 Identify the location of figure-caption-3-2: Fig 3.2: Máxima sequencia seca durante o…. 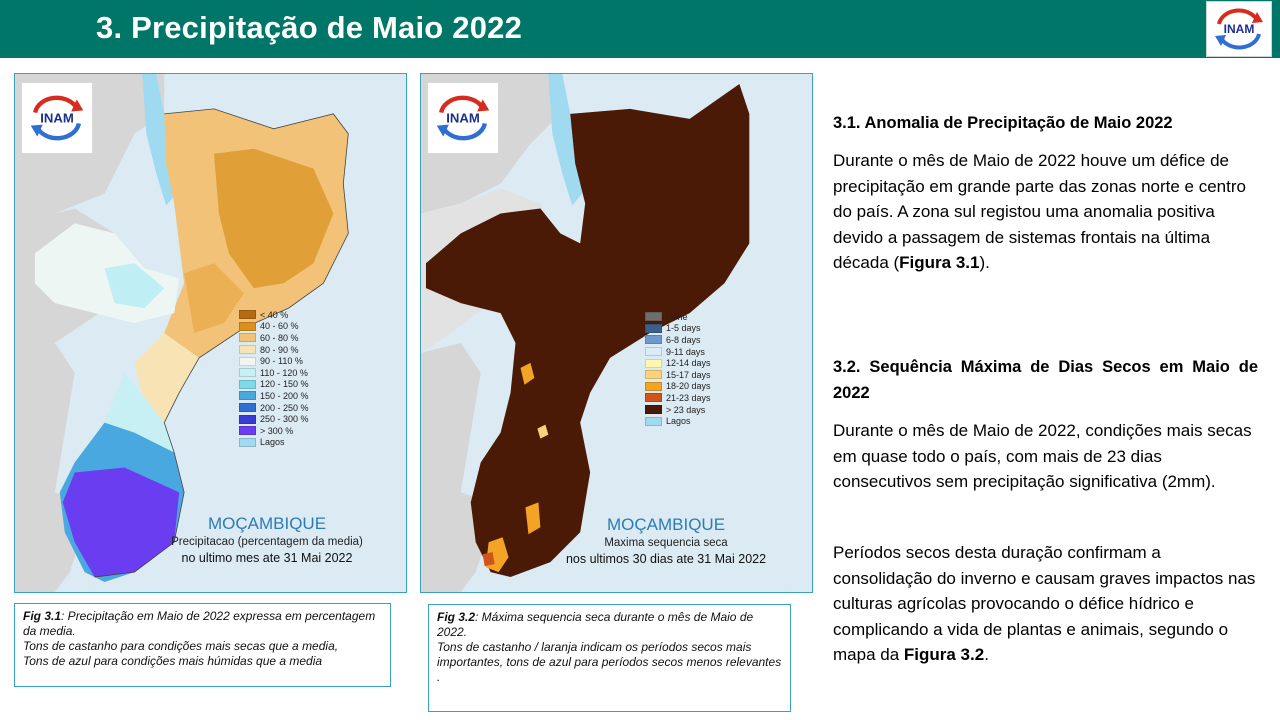
(609, 658).